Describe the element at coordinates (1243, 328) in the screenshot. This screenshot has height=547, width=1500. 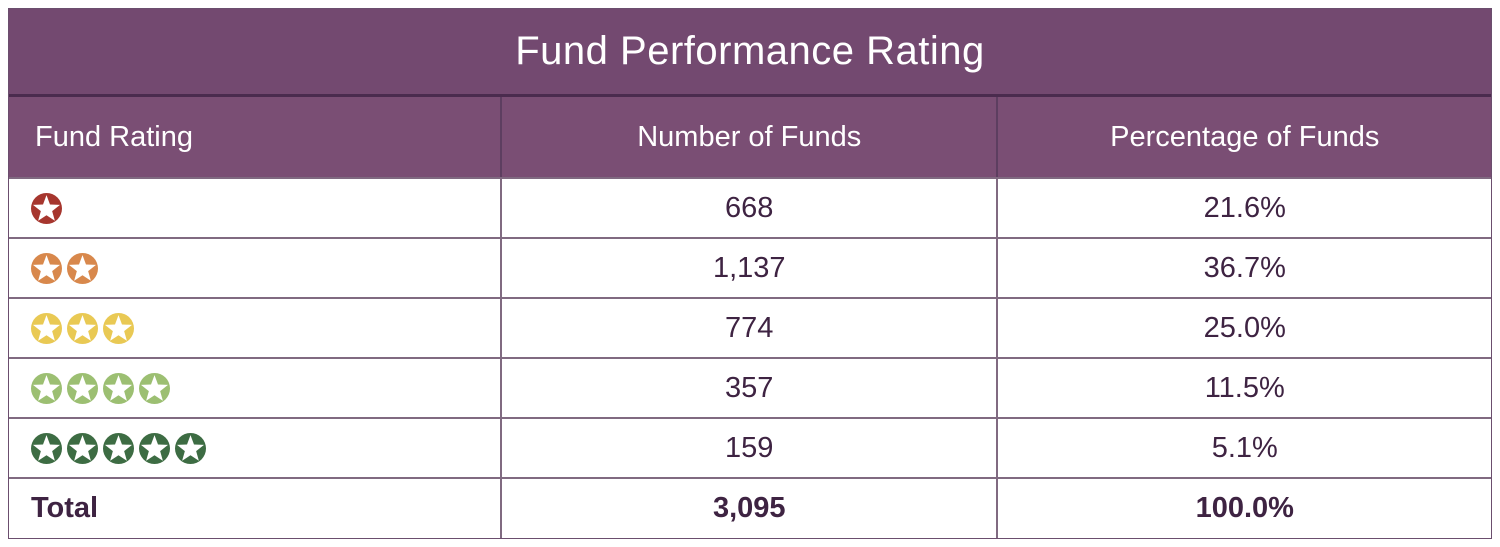
I see `percentage-of-funds-cell: 25.0%` at that location.